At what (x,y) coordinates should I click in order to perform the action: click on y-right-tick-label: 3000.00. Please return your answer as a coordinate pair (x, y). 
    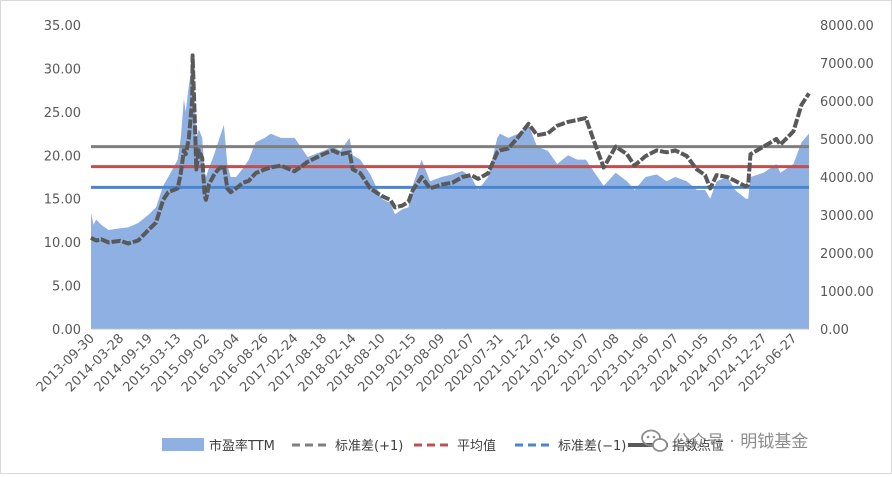
    Looking at the image, I should click on (847, 216).